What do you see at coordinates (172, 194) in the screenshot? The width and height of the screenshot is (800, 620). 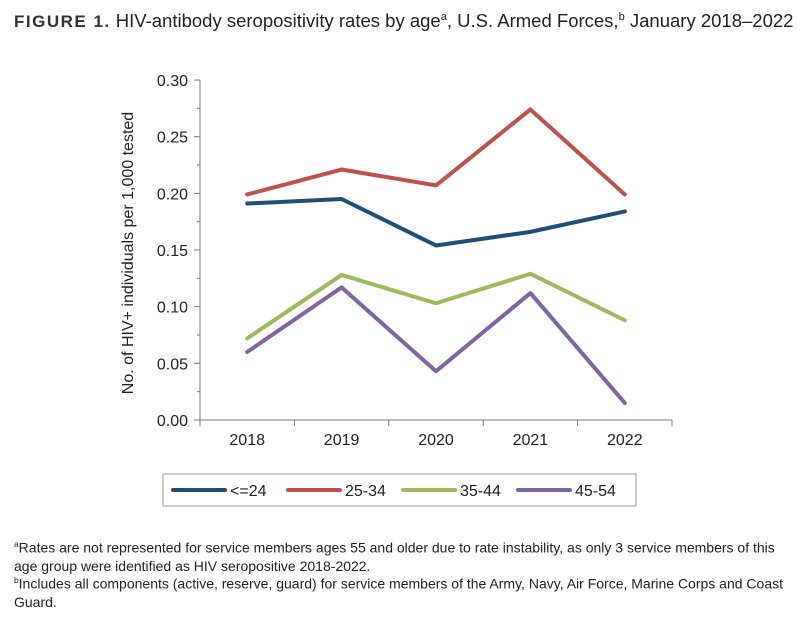 I see `y-tick-label: 0.20` at bounding box center [172, 194].